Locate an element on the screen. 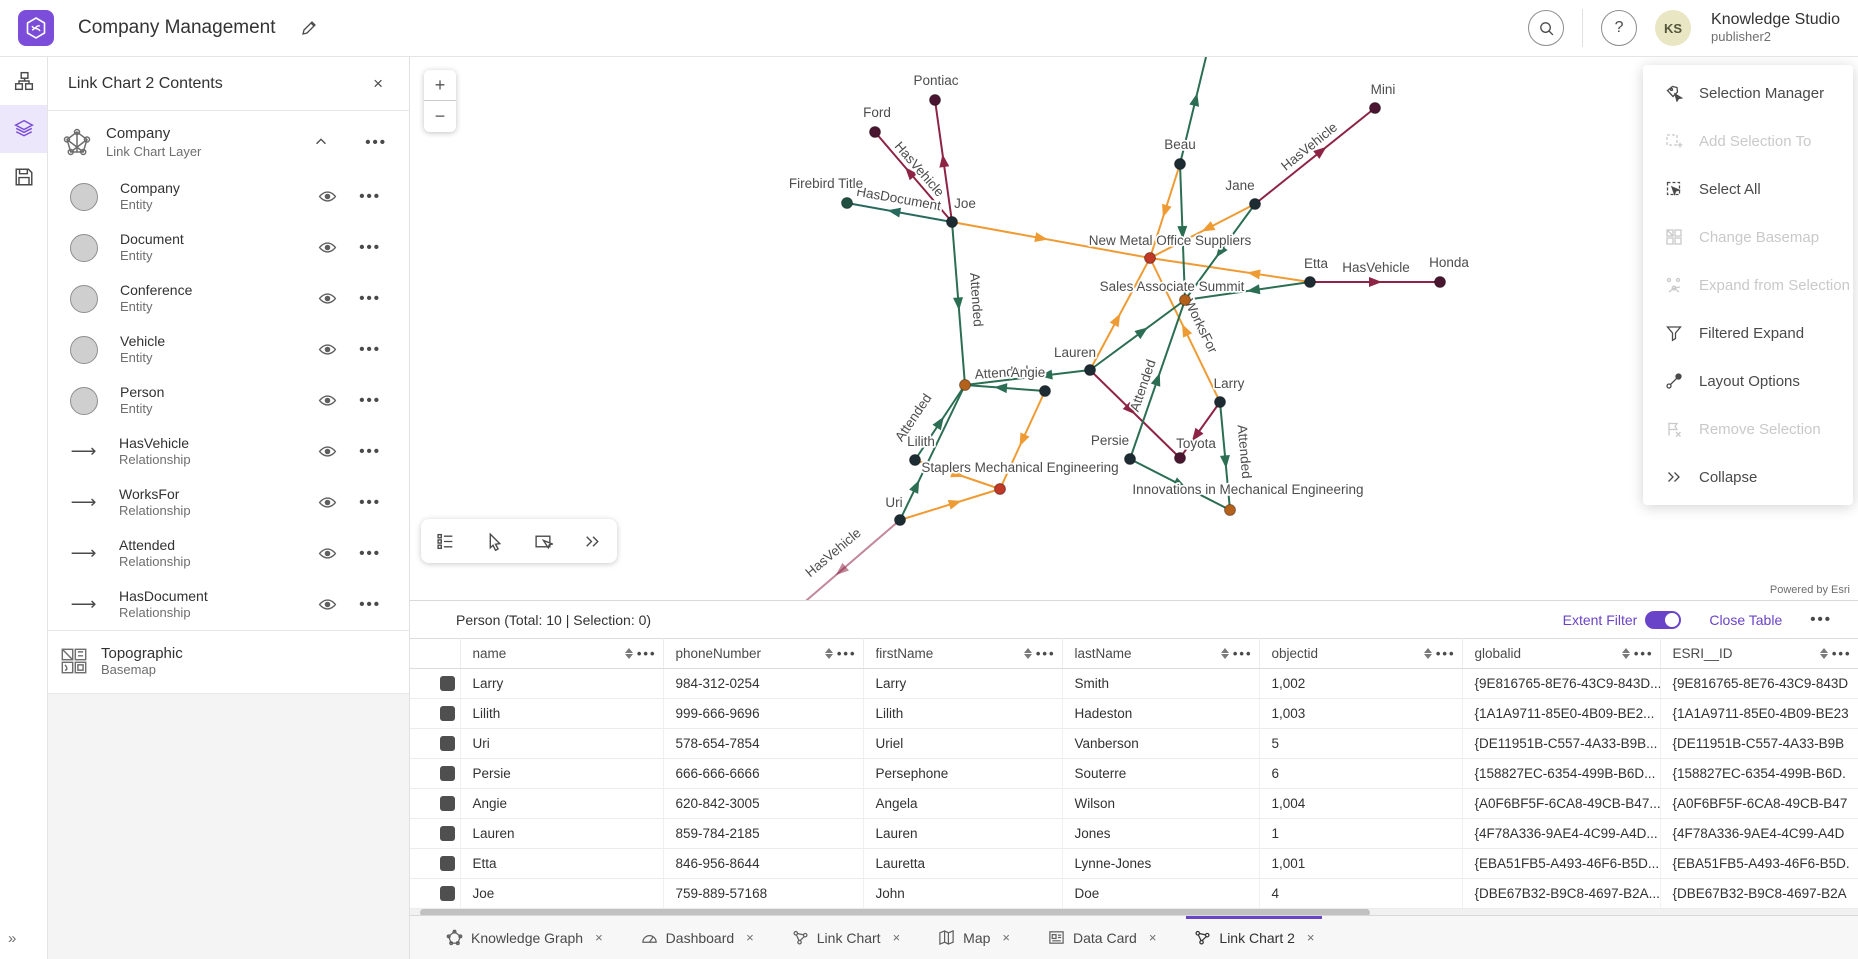  column-header-lastName: lastName ••• is located at coordinates (1161, 653).